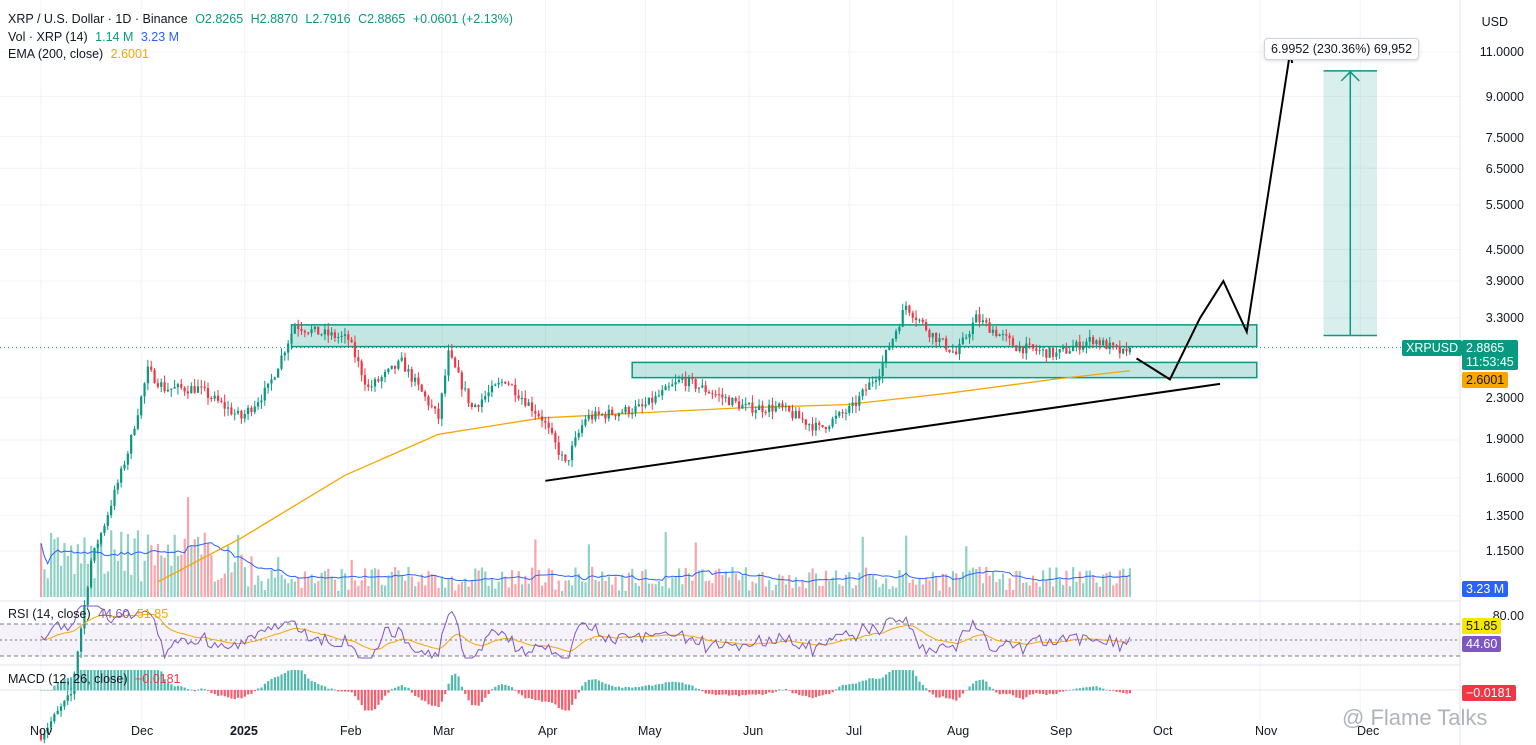 The width and height of the screenshot is (1536, 745). I want to click on ema-price-tag: 2.6001, so click(1485, 380).